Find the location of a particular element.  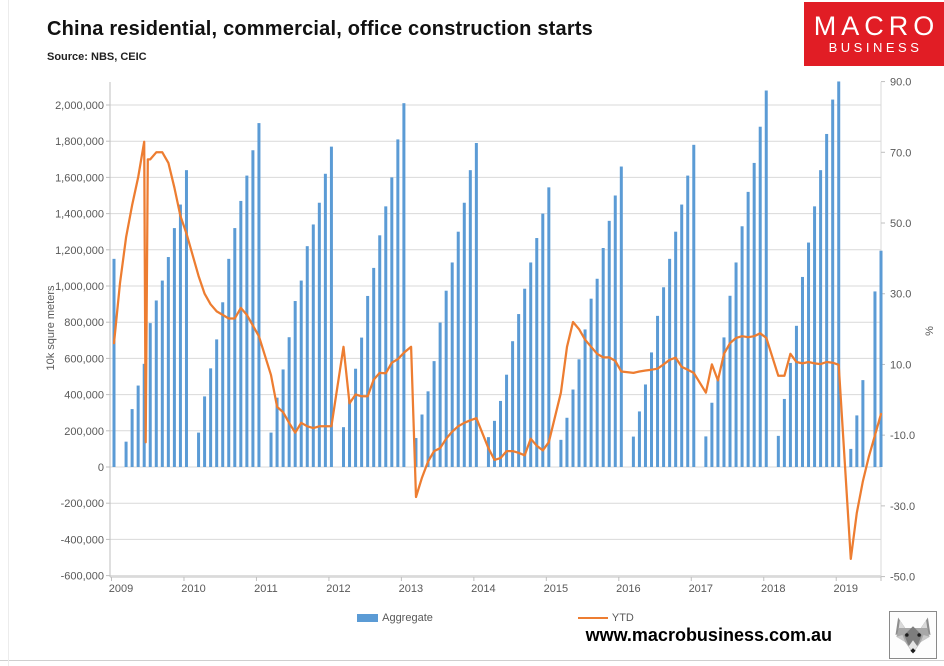

svg-text: 1,600,000 is located at coordinates (79, 178).